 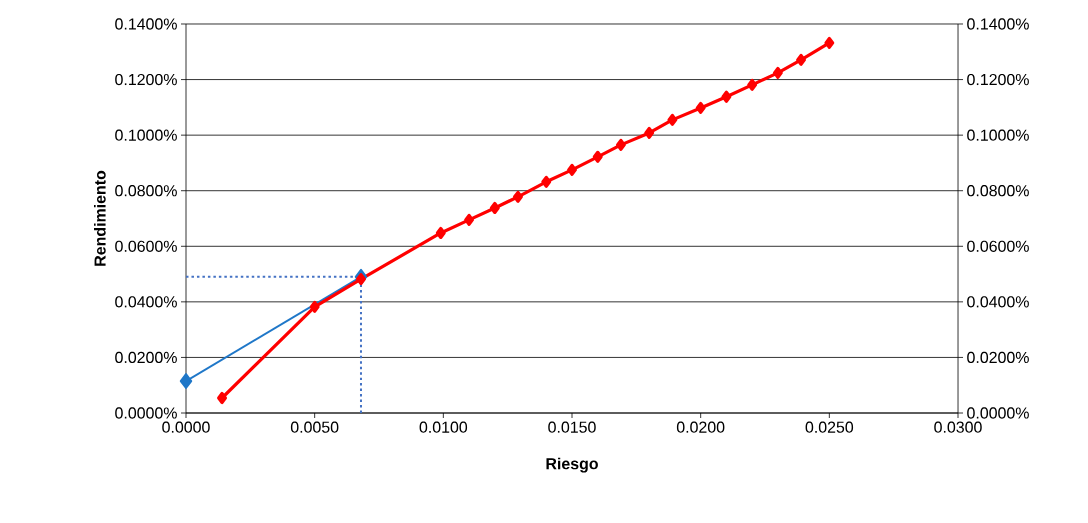 What do you see at coordinates (958, 427) in the screenshot?
I see `x-tick-label: 0.0300` at bounding box center [958, 427].